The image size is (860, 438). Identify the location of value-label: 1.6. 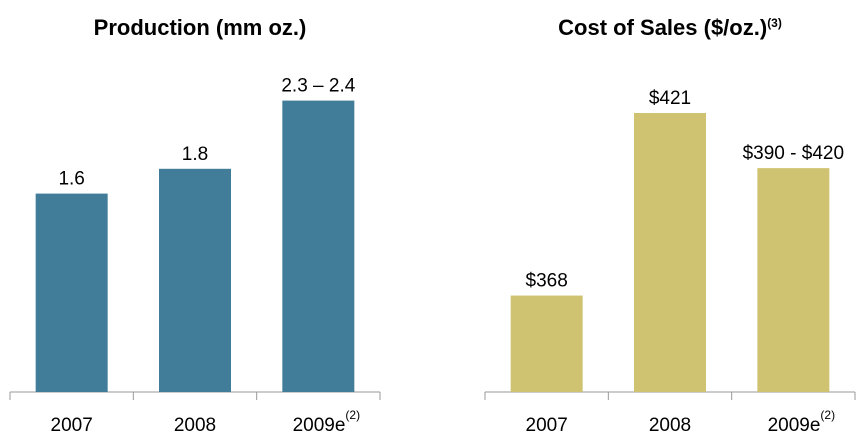
(71, 179).